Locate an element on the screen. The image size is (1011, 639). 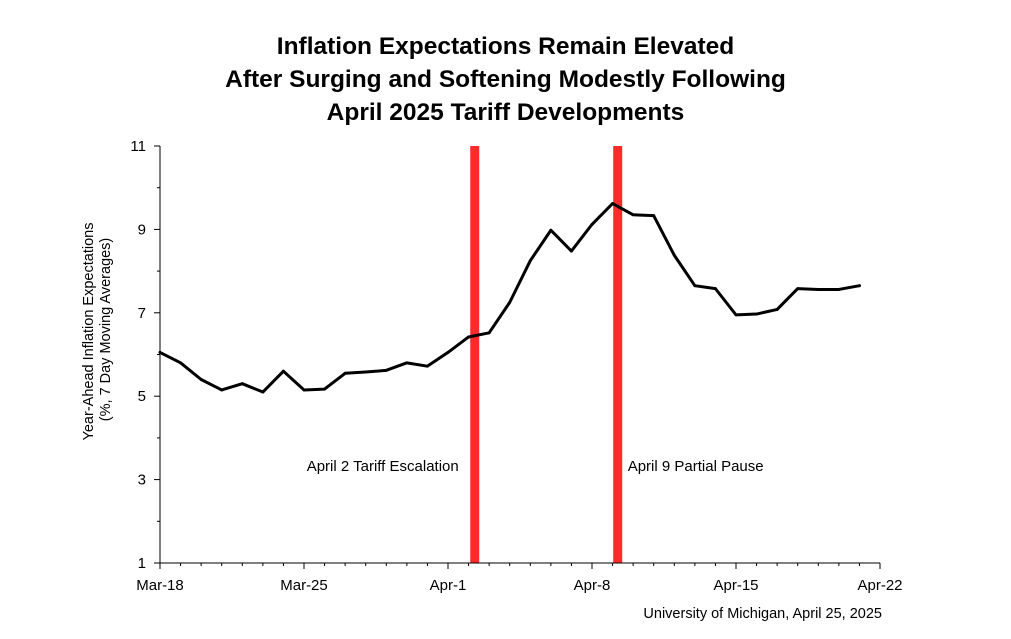
y-tick-label: 5 is located at coordinates (142, 396).